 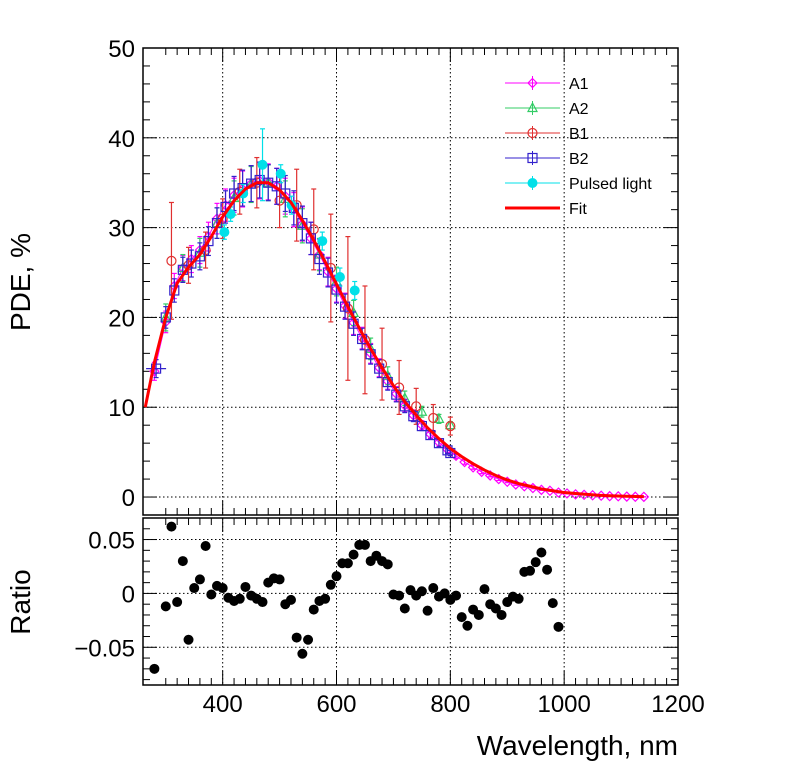 What do you see at coordinates (121, 49) in the screenshot?
I see `top-ytick-label: 50` at bounding box center [121, 49].